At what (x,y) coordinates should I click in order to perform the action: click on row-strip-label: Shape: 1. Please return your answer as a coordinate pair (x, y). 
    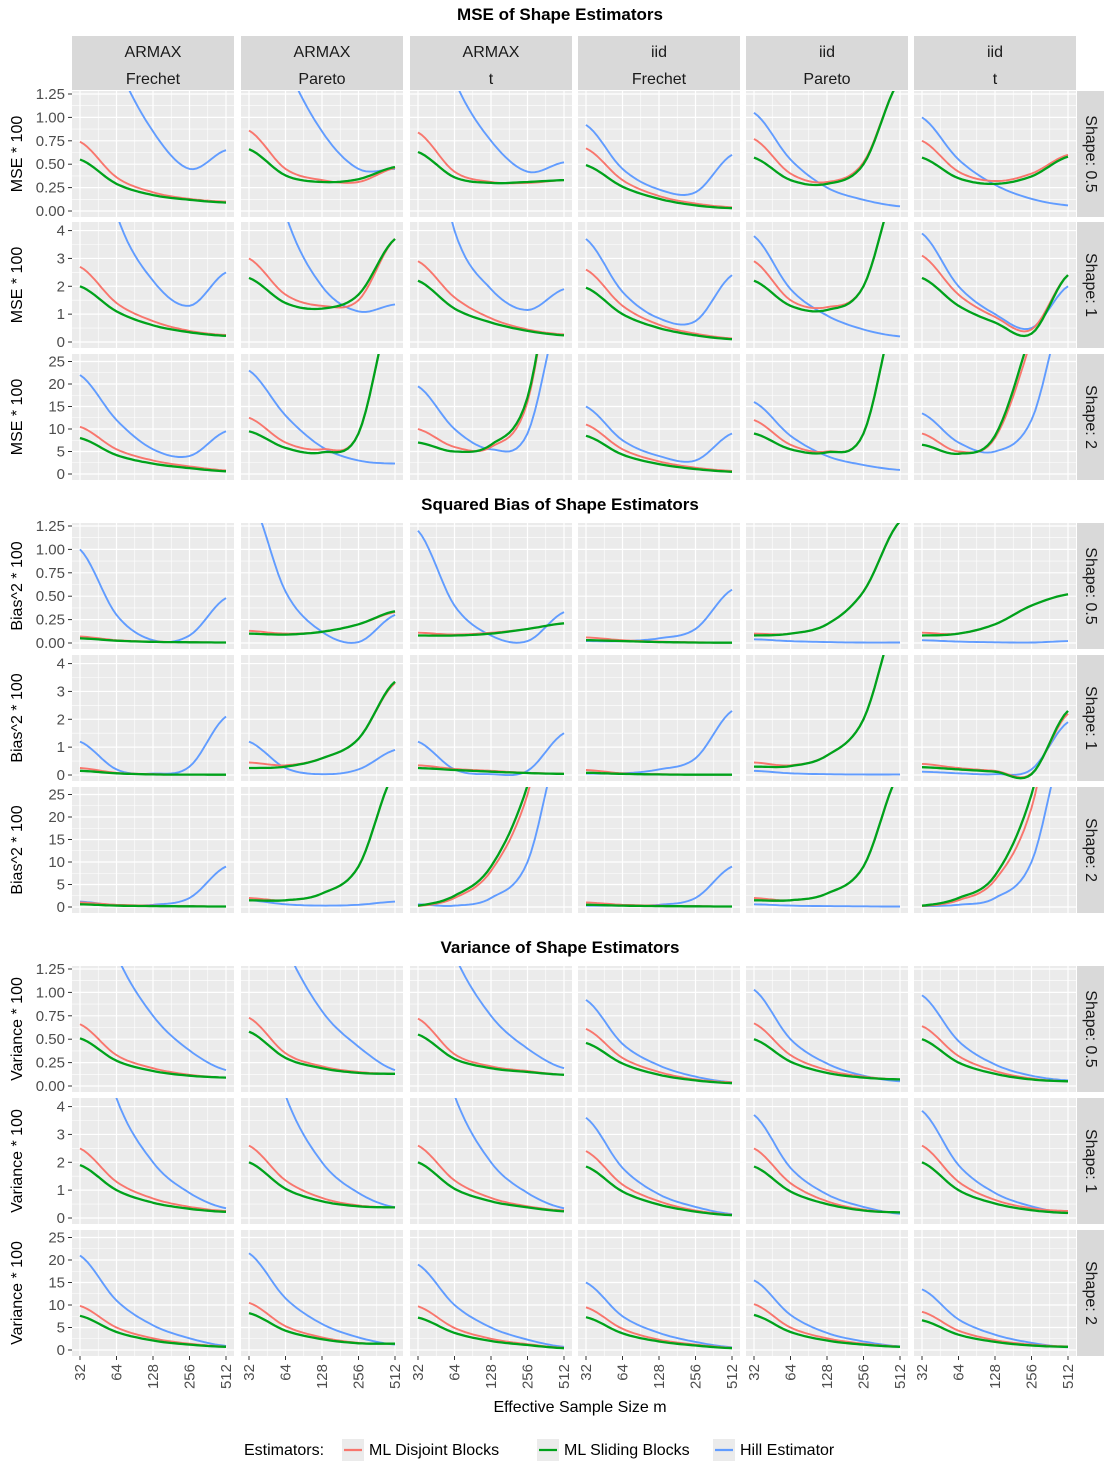
    Looking at the image, I should click on (1090, 718).